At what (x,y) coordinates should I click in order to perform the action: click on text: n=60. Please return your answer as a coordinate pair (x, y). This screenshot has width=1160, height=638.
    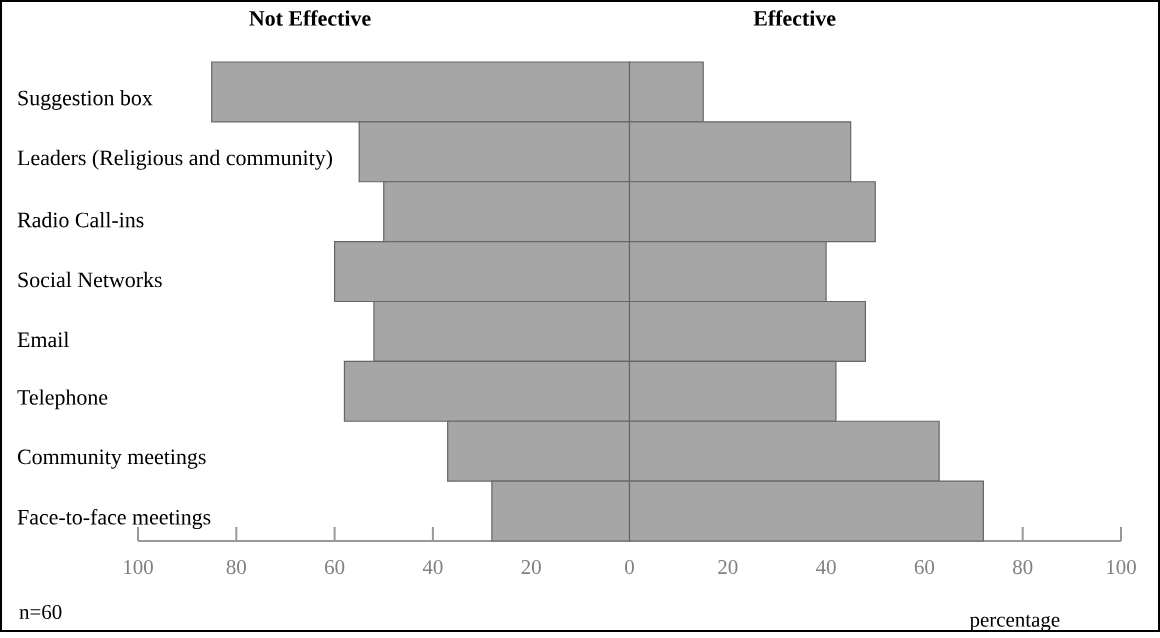
    Looking at the image, I should click on (40, 612).